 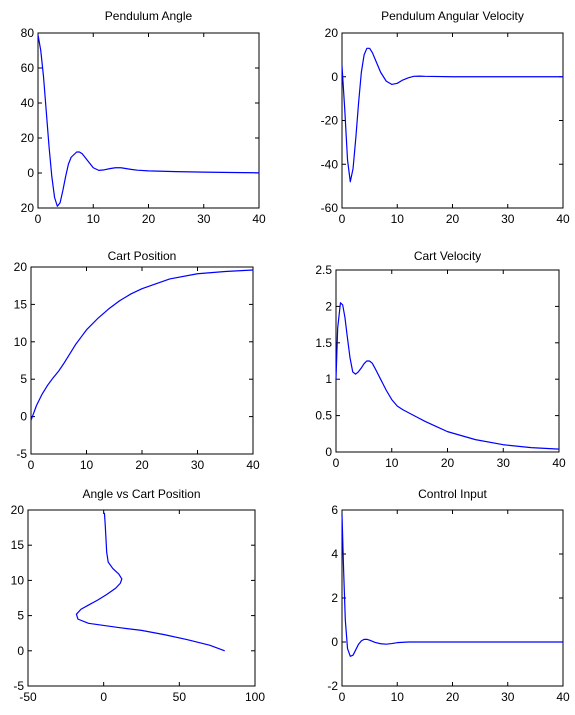 I want to click on y-tick-label: 1, so click(x=328, y=379).